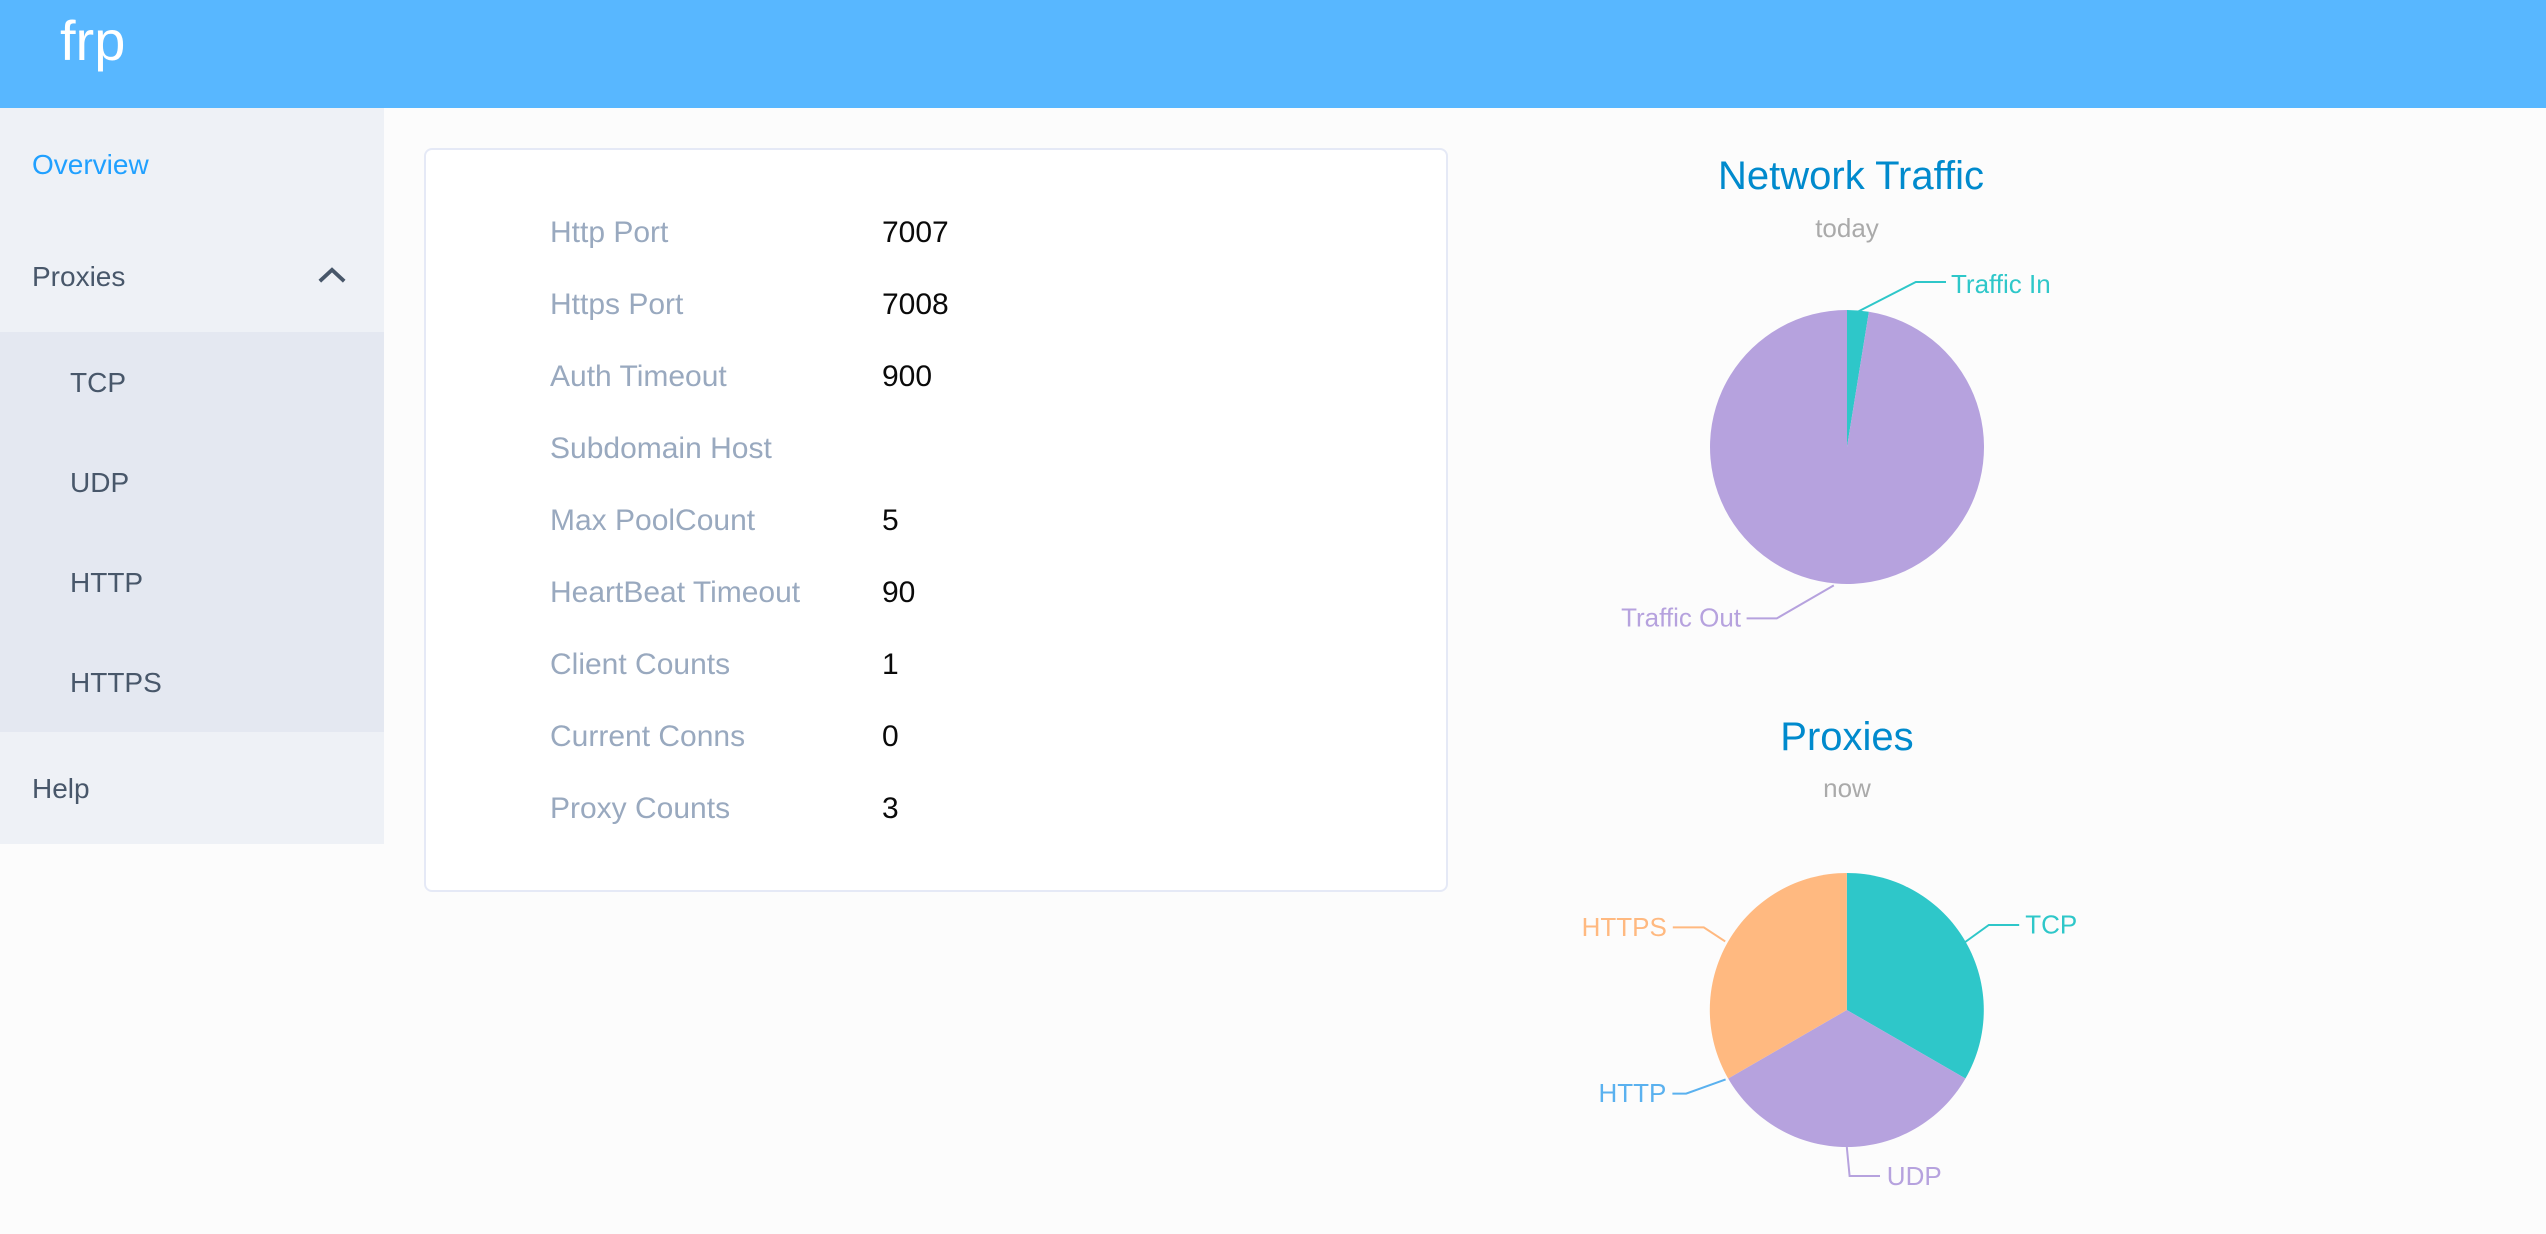  What do you see at coordinates (1914, 1176) in the screenshot?
I see `svg-text: UDP` at bounding box center [1914, 1176].